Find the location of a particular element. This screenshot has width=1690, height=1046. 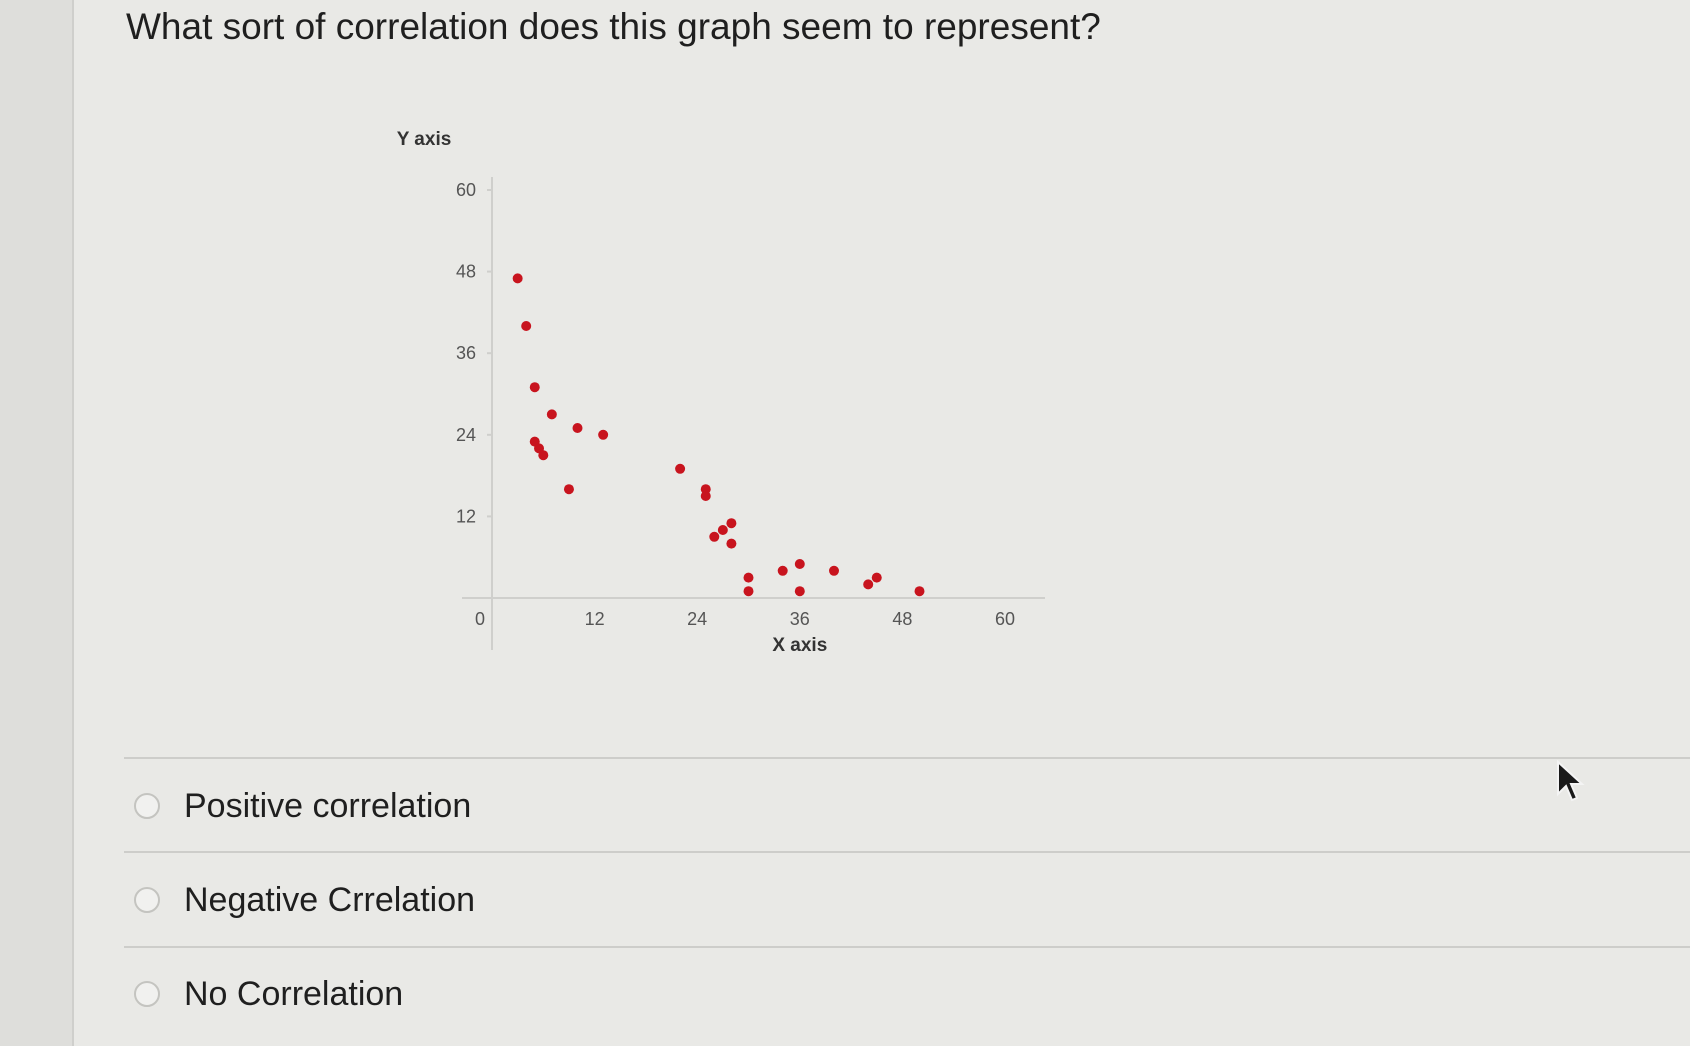

radio-negative-correlation is located at coordinates (147, 900).